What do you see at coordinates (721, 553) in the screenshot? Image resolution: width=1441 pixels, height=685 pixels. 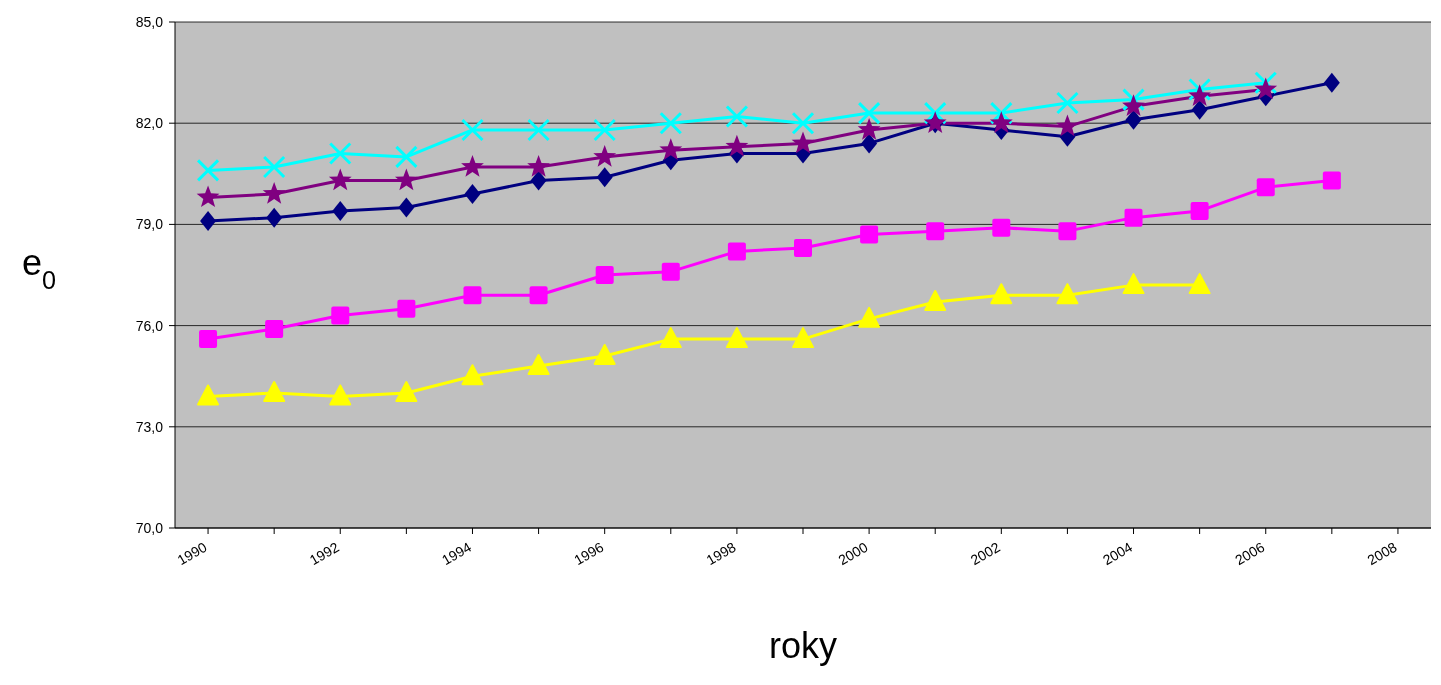 I see `x-tick-label: 1998` at bounding box center [721, 553].